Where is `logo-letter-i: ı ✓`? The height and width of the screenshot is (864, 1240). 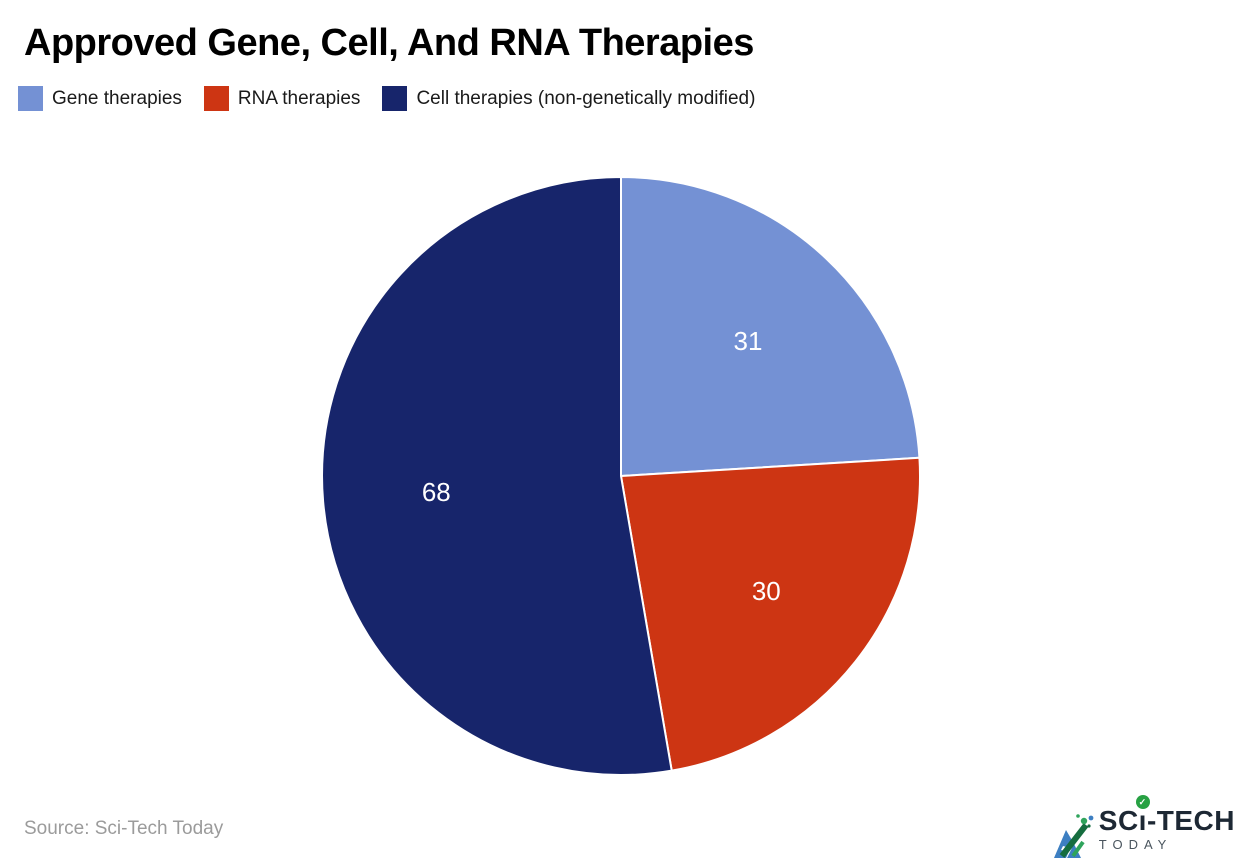
logo-letter-i: ı ✓ is located at coordinates (1142, 815).